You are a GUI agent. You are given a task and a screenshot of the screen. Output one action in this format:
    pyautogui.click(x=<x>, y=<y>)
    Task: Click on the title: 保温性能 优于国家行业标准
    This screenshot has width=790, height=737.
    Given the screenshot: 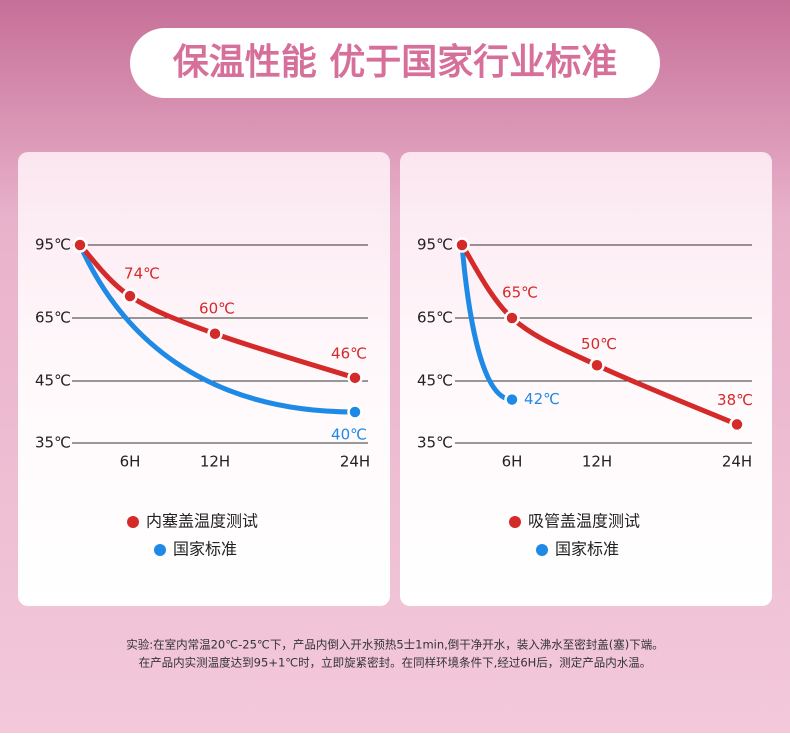 What is the action you would take?
    pyautogui.click(x=395, y=62)
    